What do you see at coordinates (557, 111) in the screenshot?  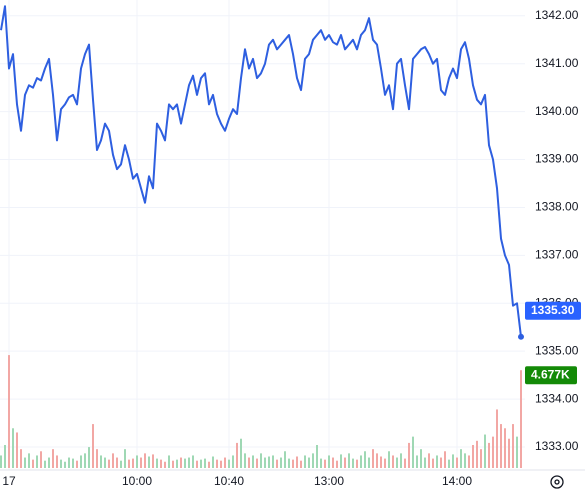 I see `y-tick-label: 1340.00` at bounding box center [557, 111].